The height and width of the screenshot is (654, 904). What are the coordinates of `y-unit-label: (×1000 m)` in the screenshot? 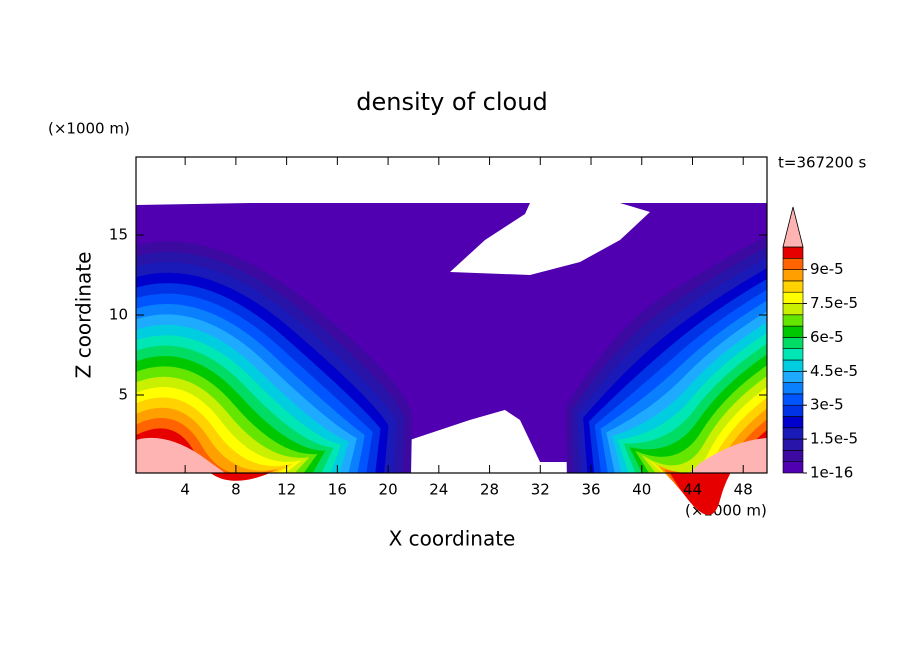 It's located at (89, 129).